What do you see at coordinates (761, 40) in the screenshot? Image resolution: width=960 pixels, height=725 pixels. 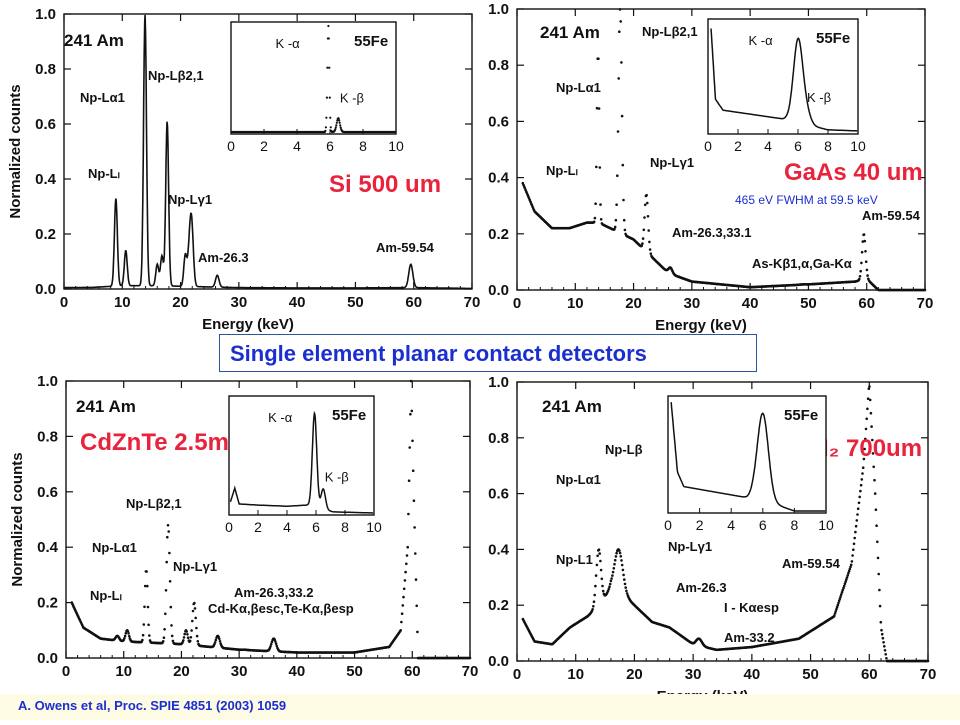 I see `inset-annotation: K -α` at bounding box center [761, 40].